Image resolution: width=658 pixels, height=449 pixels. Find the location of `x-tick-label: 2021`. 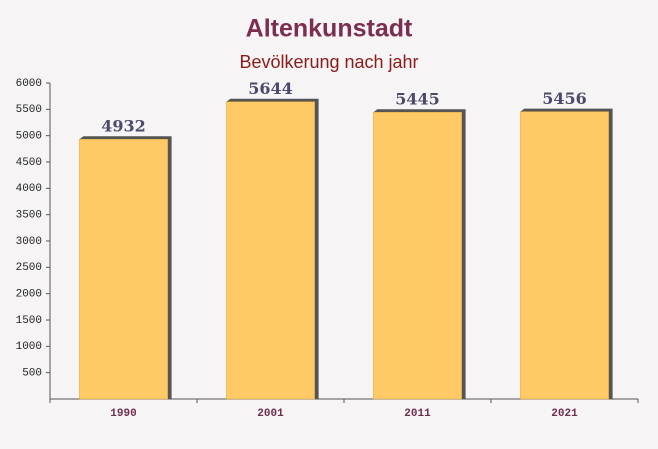

x-tick-label: 2021 is located at coordinates (564, 414).